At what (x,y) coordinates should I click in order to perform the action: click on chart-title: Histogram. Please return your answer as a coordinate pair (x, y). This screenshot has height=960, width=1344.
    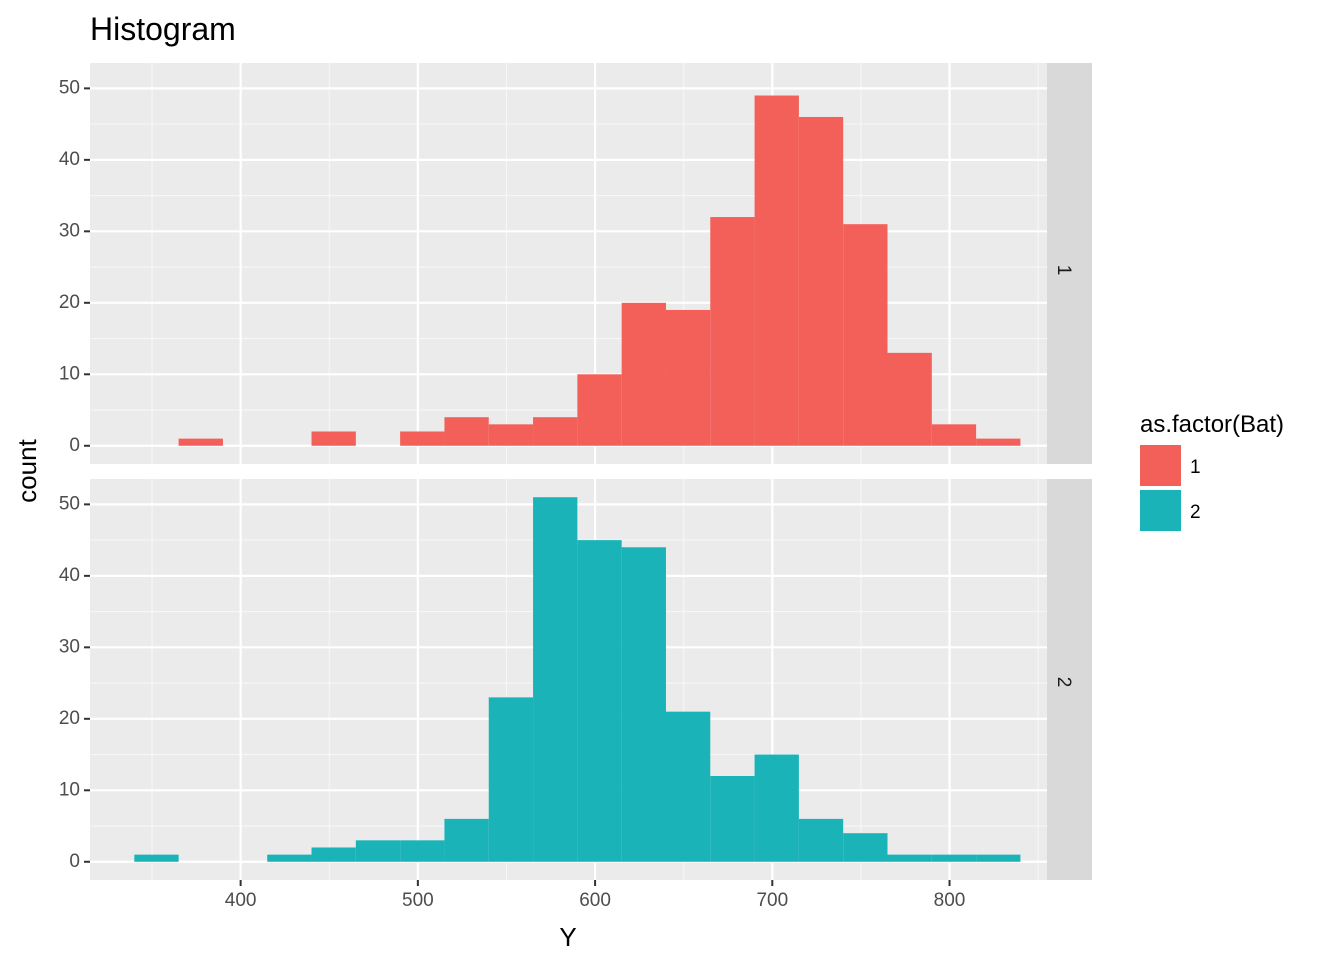
    Looking at the image, I should click on (163, 29).